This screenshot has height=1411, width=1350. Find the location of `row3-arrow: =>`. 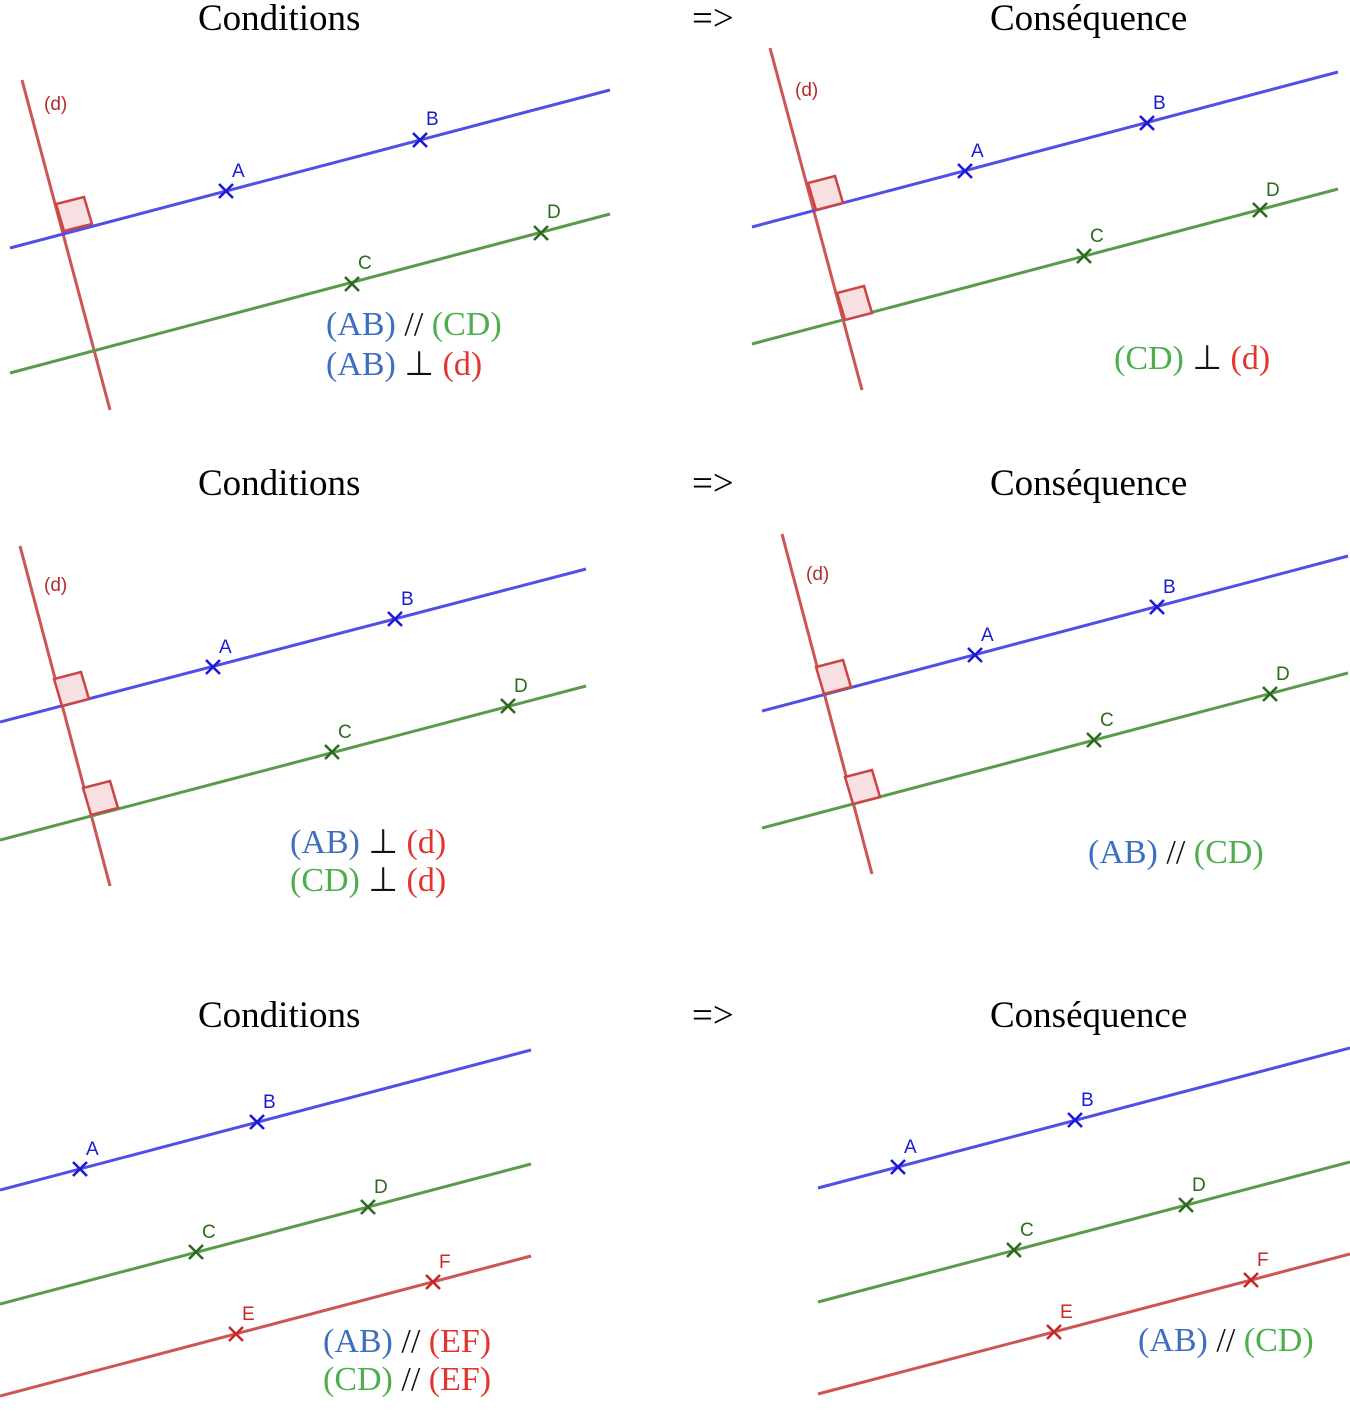

row3-arrow: => is located at coordinates (713, 1015).